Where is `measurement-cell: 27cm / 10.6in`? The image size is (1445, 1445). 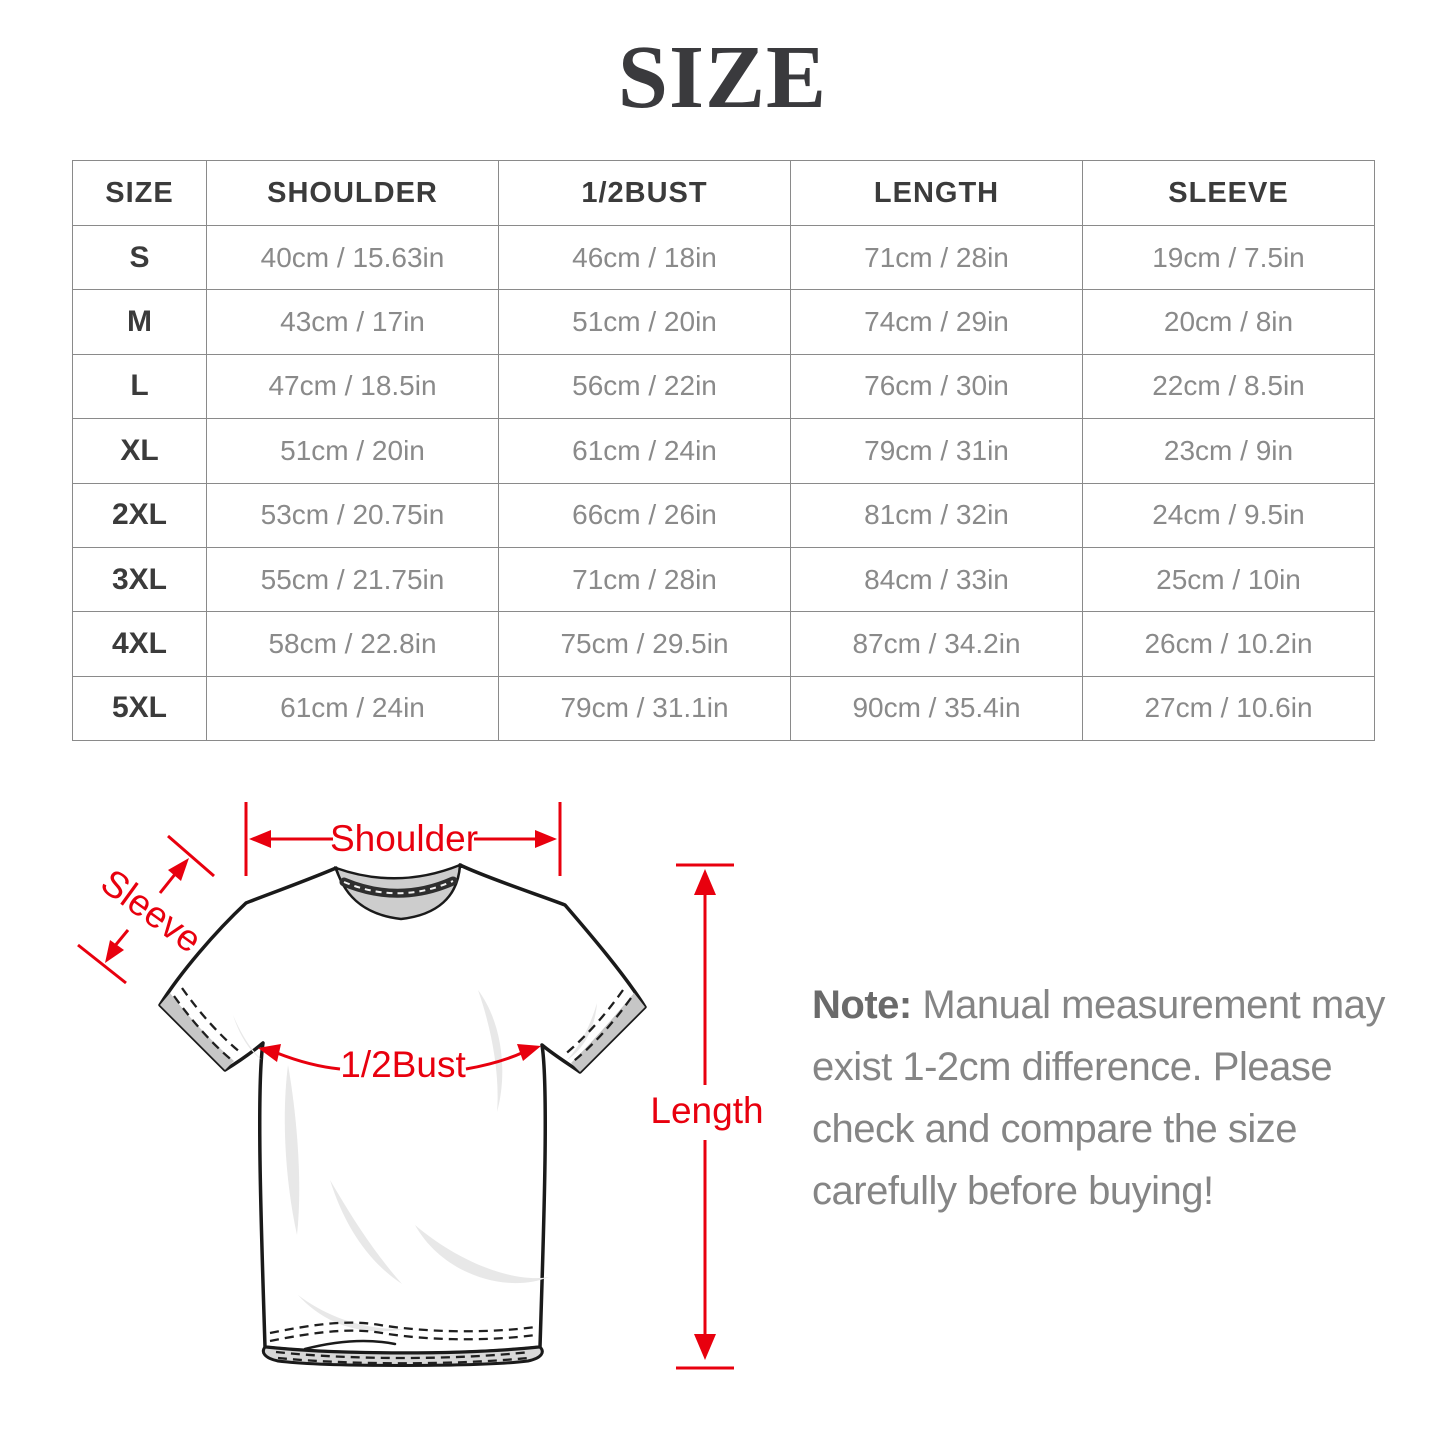
measurement-cell: 27cm / 10.6in is located at coordinates (1228, 708).